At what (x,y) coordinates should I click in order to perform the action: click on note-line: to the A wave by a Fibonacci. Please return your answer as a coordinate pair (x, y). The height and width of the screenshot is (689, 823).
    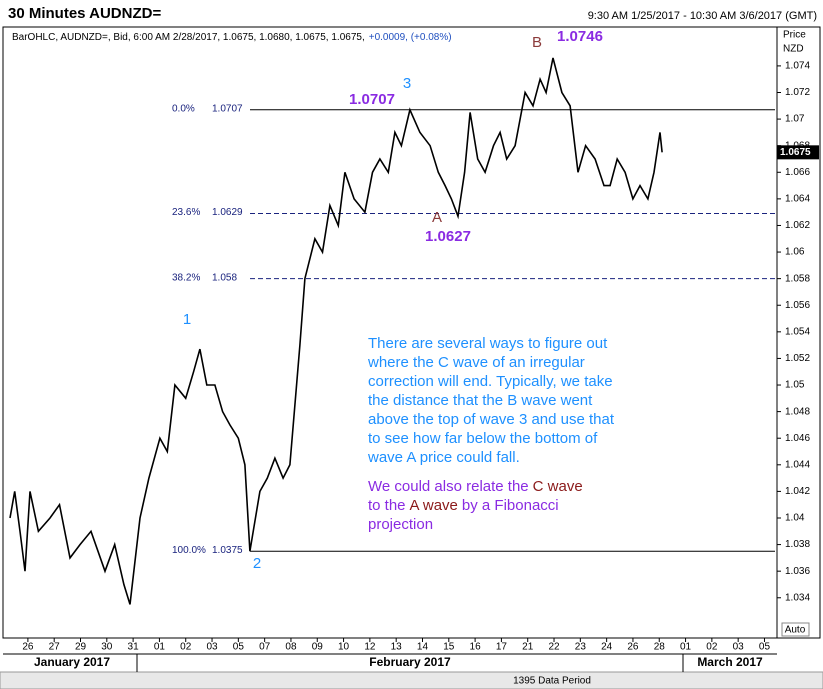
    Looking at the image, I should click on (477, 505).